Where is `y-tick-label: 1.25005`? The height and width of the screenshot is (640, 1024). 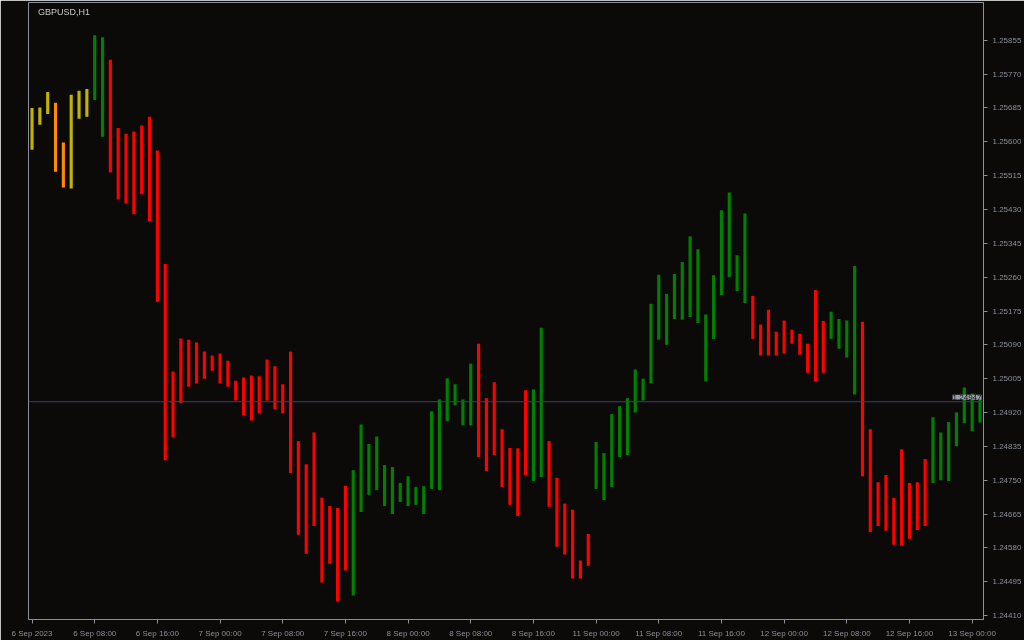
y-tick-label: 1.25005 is located at coordinates (1007, 379).